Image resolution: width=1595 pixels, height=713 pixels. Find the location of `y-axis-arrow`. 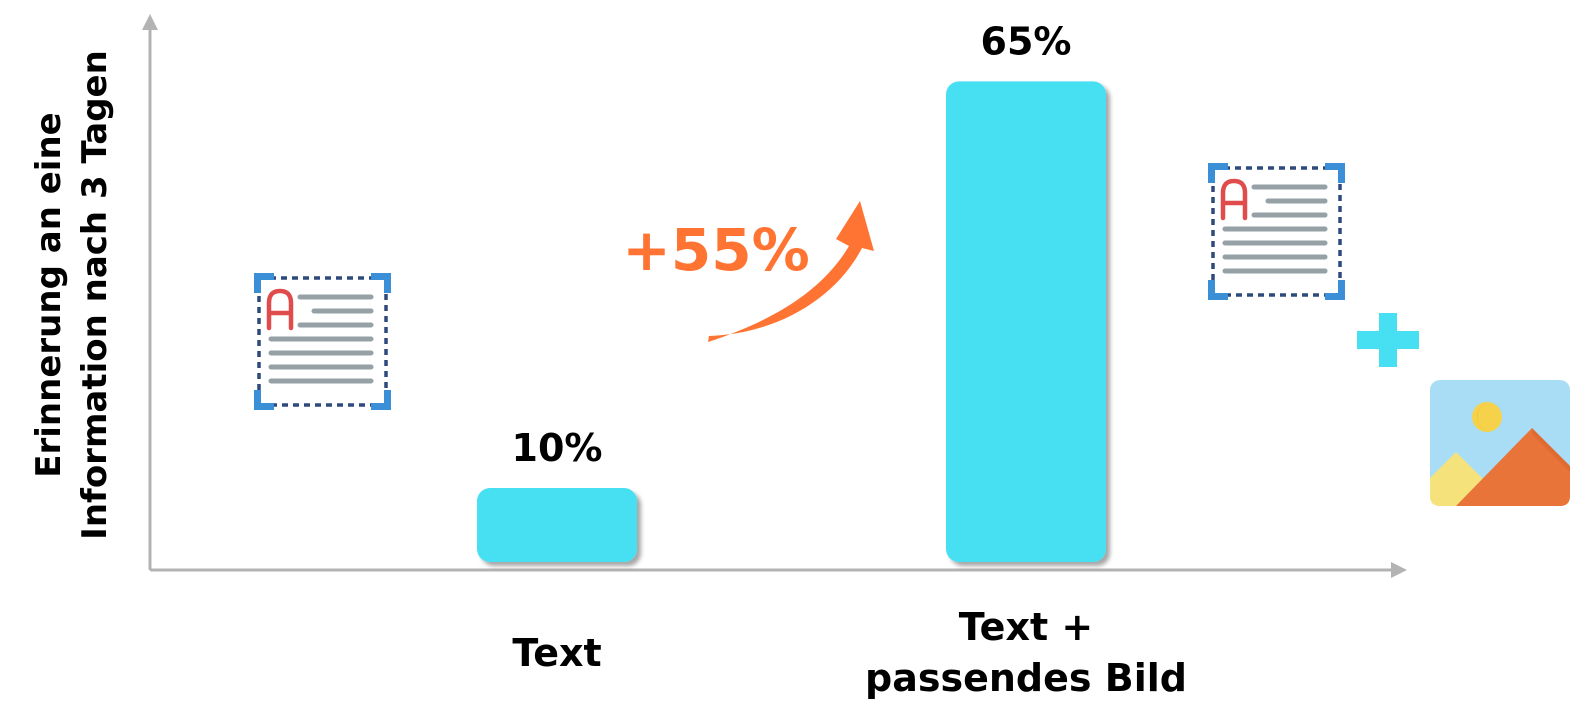

y-axis-arrow is located at coordinates (150, 22).